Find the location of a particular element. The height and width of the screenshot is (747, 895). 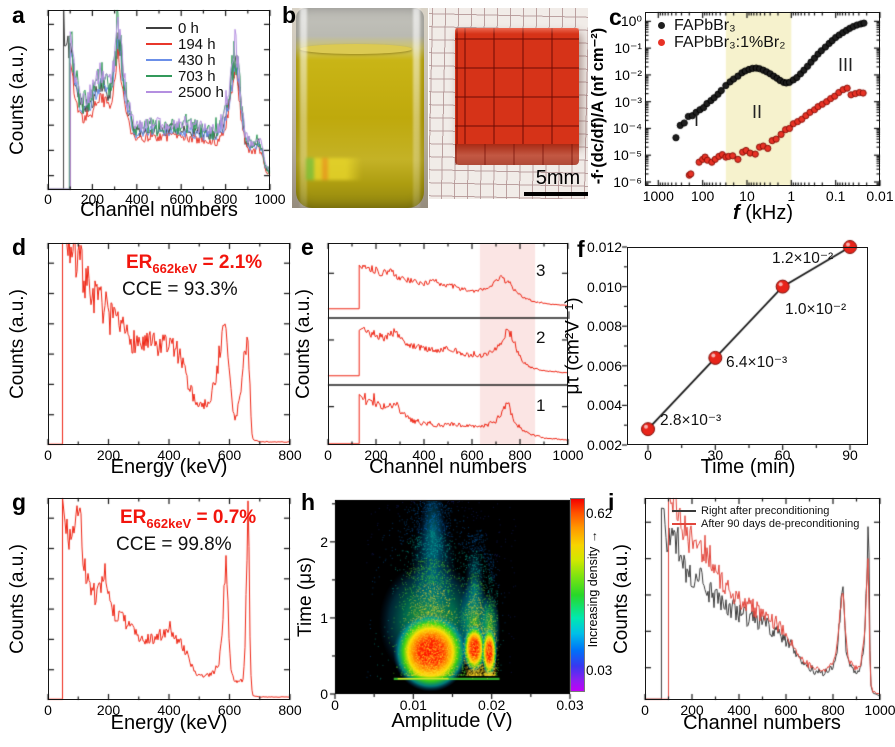

xlabel-units: (kHz) is located at coordinates (766, 213).